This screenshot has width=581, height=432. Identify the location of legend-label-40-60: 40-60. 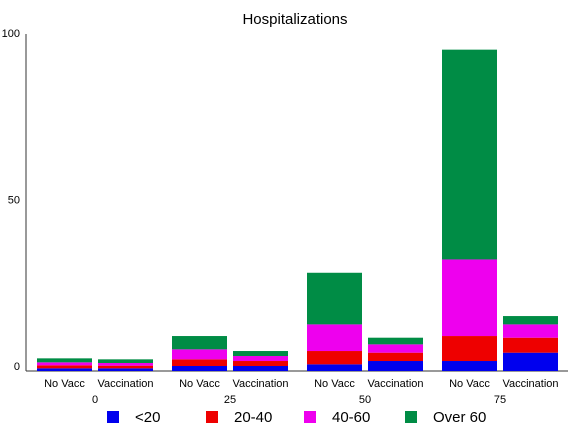
(351, 417).